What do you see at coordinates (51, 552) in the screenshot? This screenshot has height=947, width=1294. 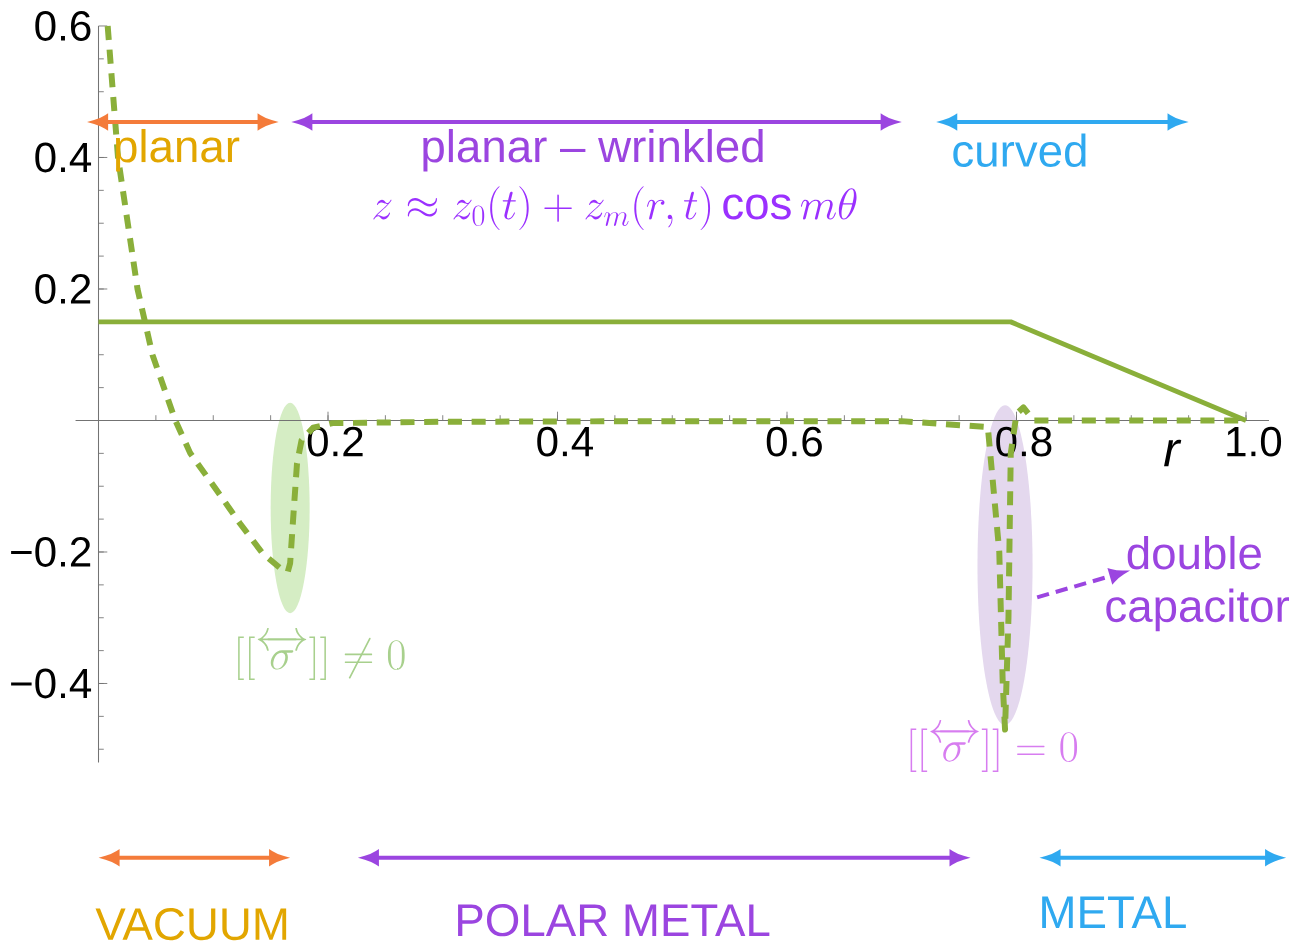 I see `y-tick-label: −0.2` at bounding box center [51, 552].